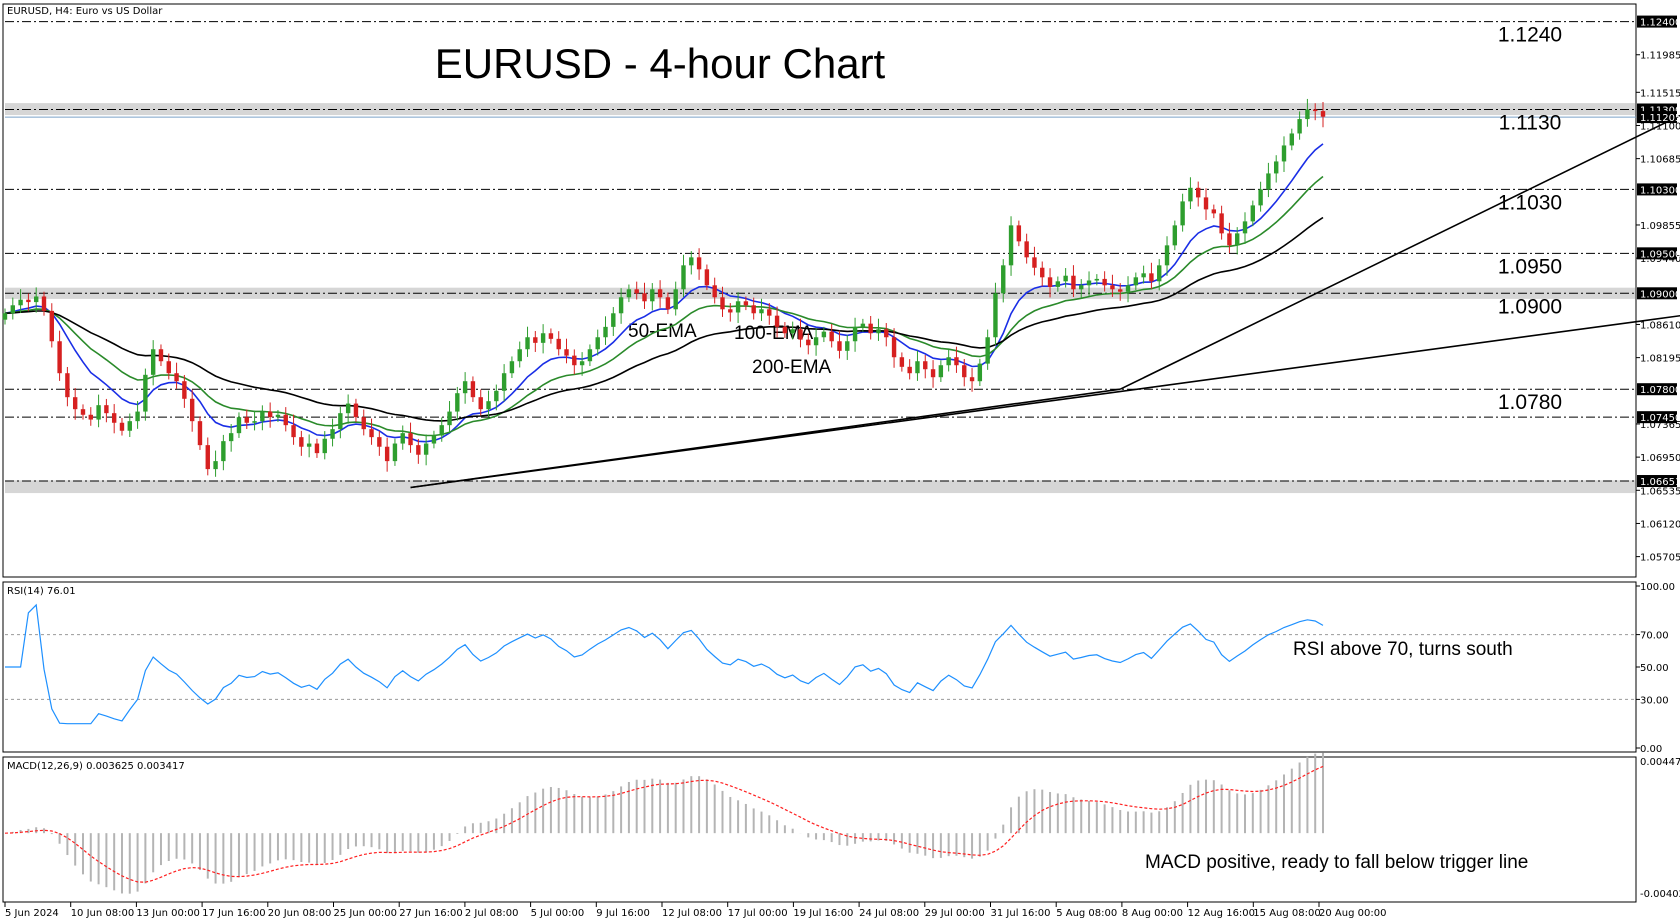  I want to click on rsi-annotation: RSI above 70, turns south, so click(1403, 649).